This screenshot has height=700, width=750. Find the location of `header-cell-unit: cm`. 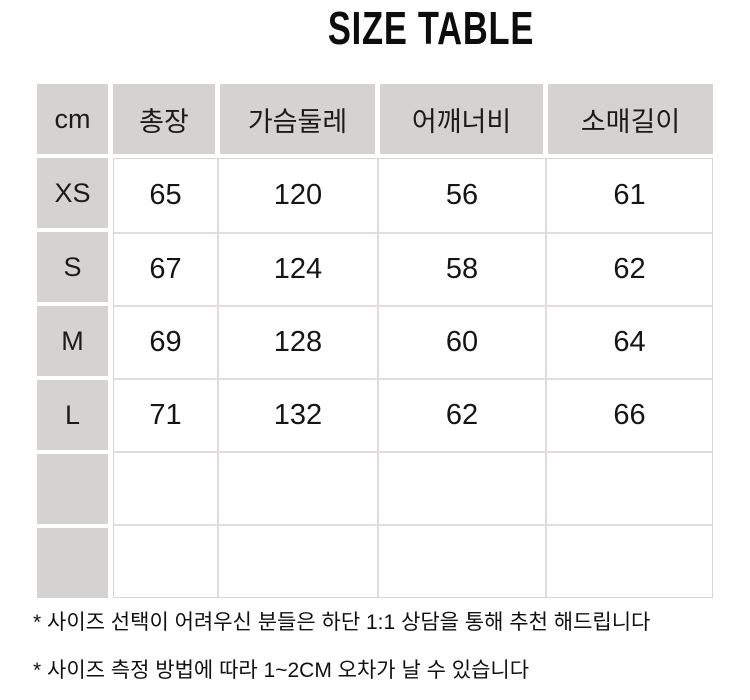

header-cell-unit: cm is located at coordinates (72, 119).